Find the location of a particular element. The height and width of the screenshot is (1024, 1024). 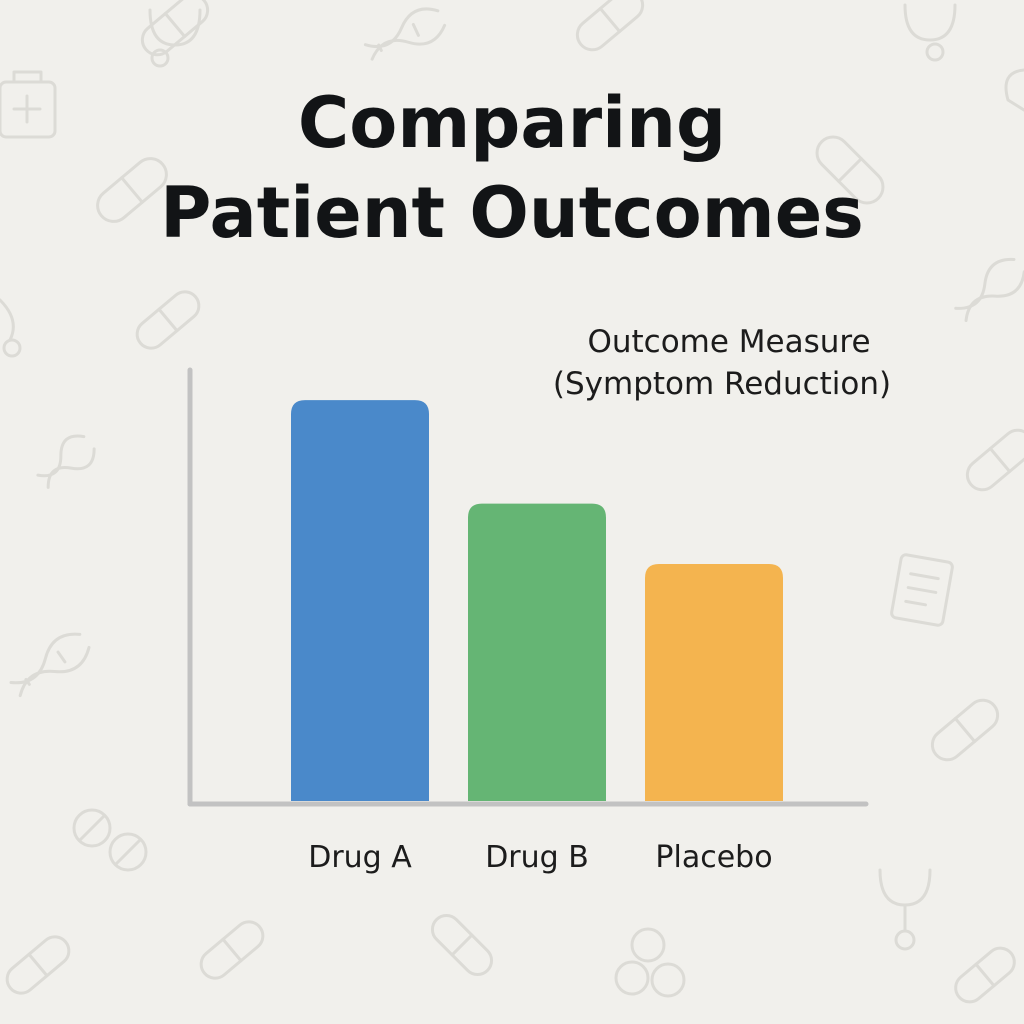

x-tick-label-placebo: Placebo is located at coordinates (713, 857).